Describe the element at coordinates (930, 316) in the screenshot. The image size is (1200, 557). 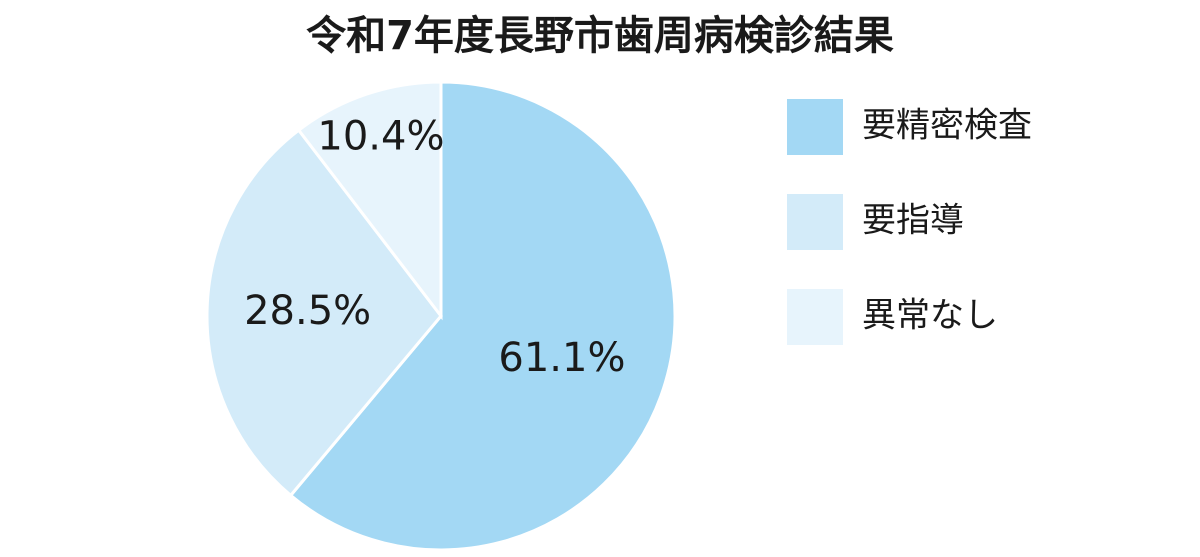
I see `legend-label: 異常なし` at that location.